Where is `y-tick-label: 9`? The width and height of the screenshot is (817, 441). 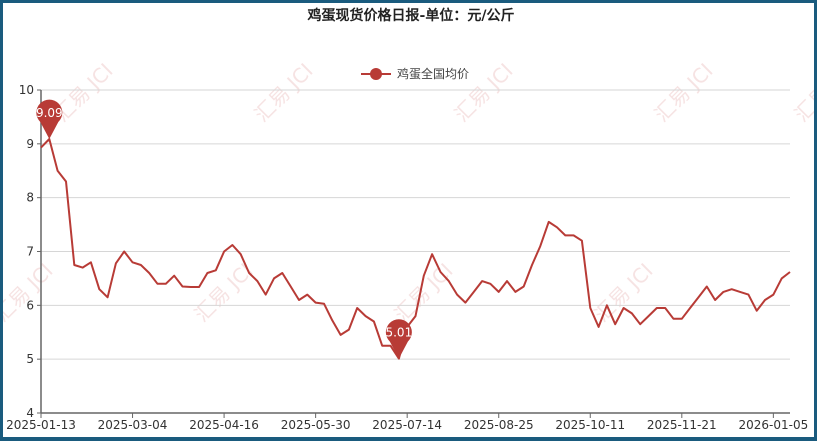
y-tick-label: 9 is located at coordinates (30, 144).